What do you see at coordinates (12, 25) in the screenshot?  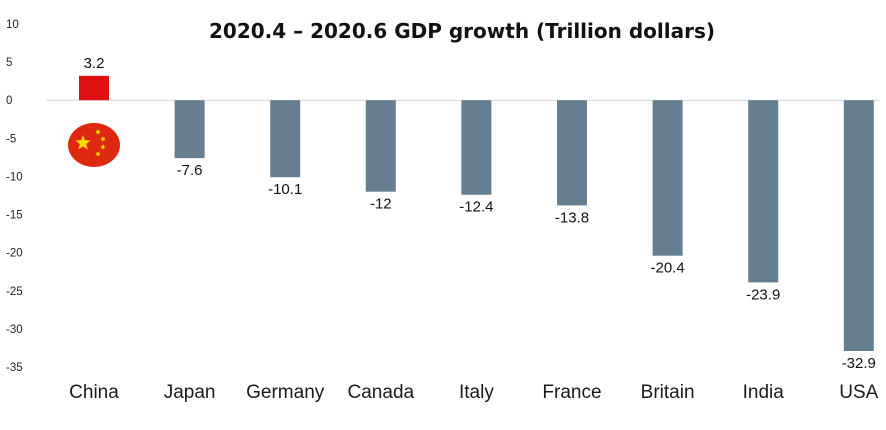 I see `y-tick-label: 10` at bounding box center [12, 25].